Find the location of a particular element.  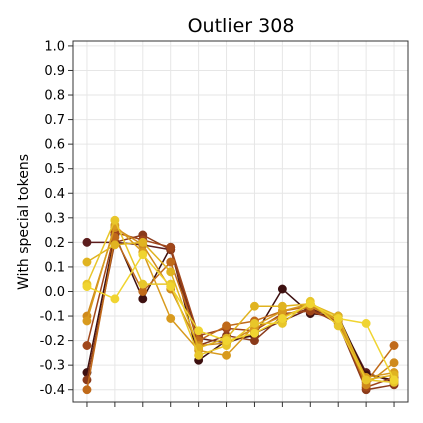

y-tick-label: 0.6 is located at coordinates (54, 145).